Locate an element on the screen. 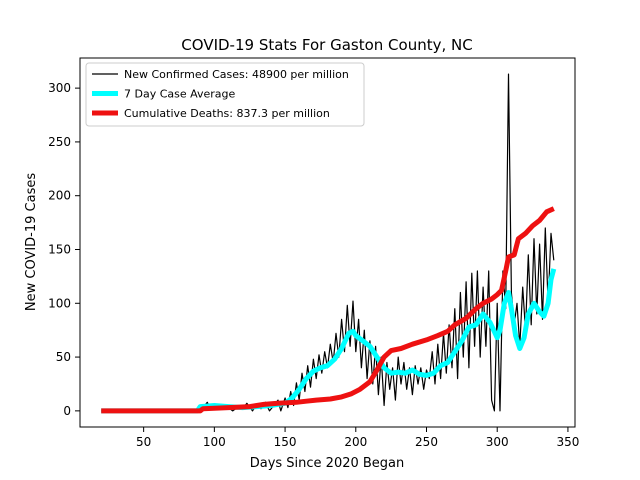 This screenshot has width=640, height=480. legend-entry-3: Cumulative Deaths: 837.3 per million is located at coordinates (227, 113).